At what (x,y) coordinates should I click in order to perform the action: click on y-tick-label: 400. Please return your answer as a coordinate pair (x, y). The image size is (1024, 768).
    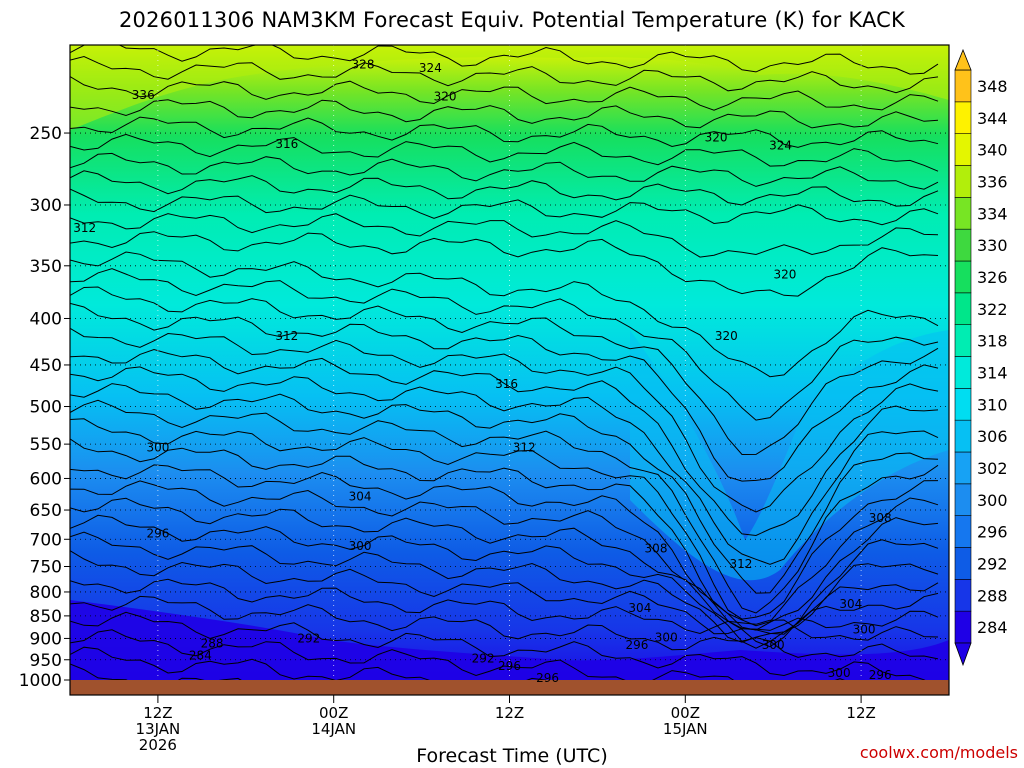
    Looking at the image, I should click on (46, 319).